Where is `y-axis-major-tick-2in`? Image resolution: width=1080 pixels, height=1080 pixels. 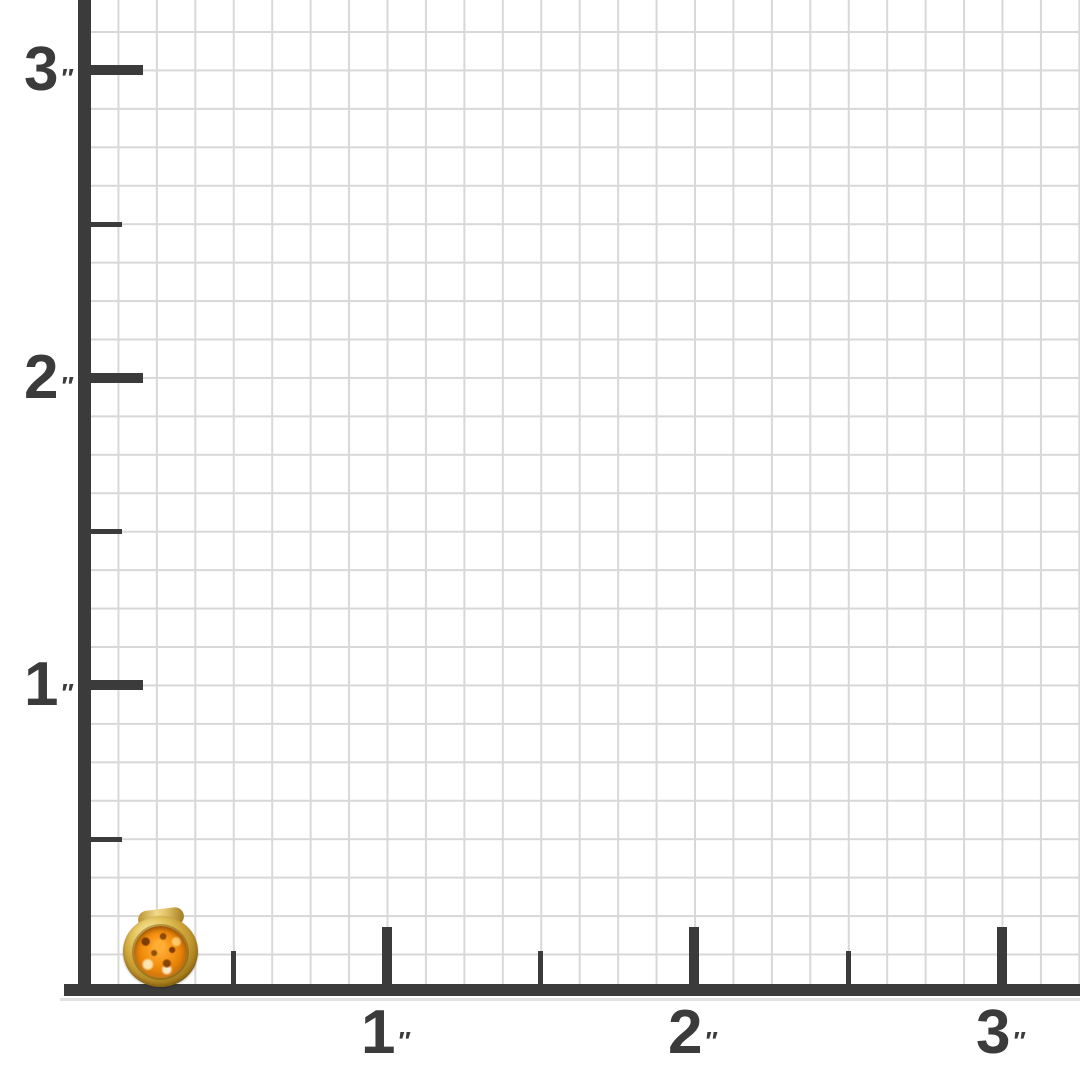 y-axis-major-tick-2in is located at coordinates (117, 378).